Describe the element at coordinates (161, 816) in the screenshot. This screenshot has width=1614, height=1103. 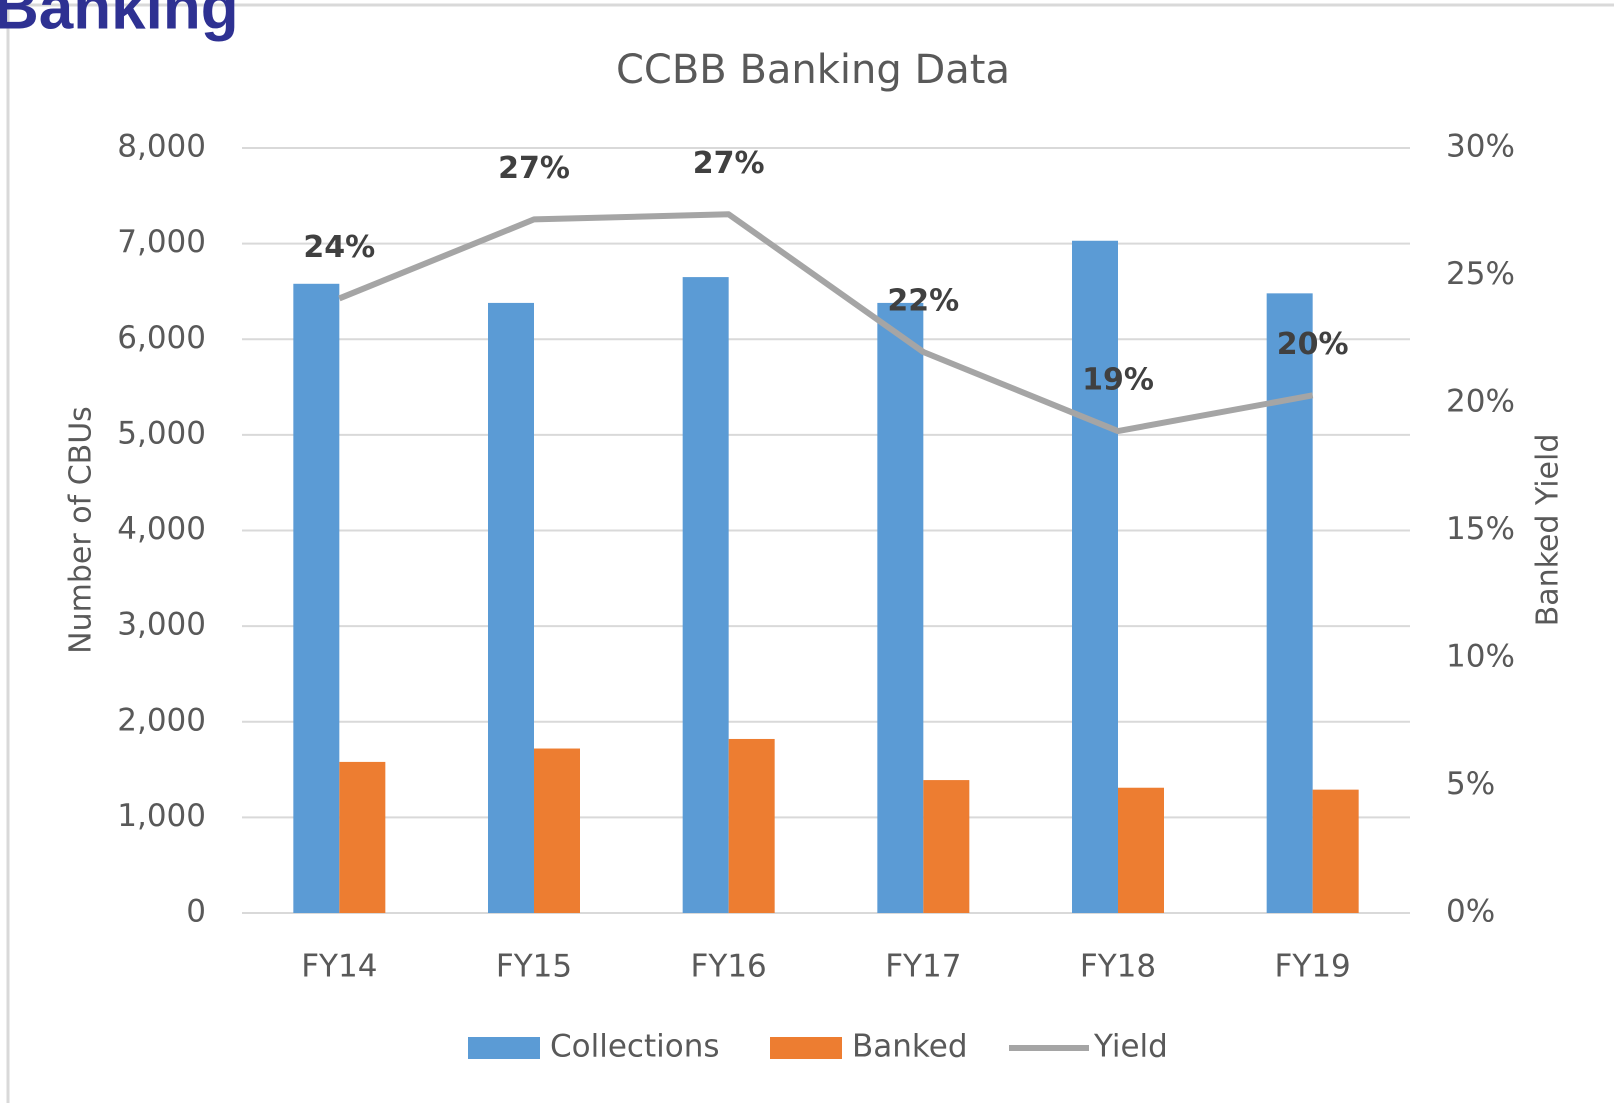
I see `y-tick-label: 1,000` at that location.